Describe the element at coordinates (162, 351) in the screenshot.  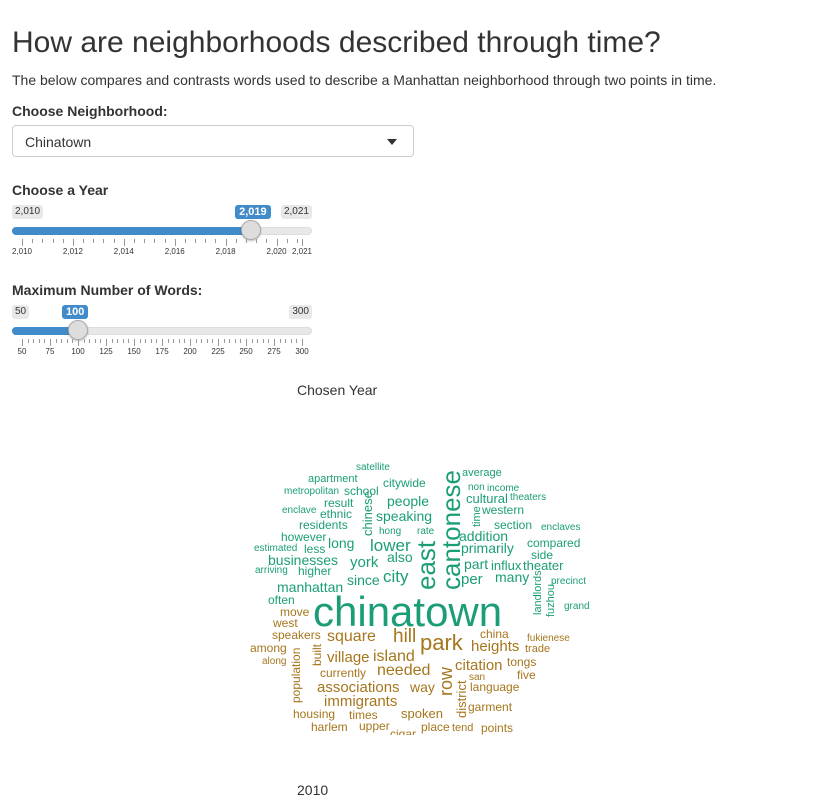
I see `words-slider-tick-label: 175` at that location.